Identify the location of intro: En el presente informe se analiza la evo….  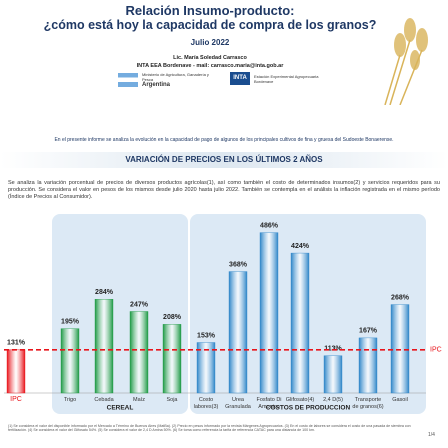
(224, 140).